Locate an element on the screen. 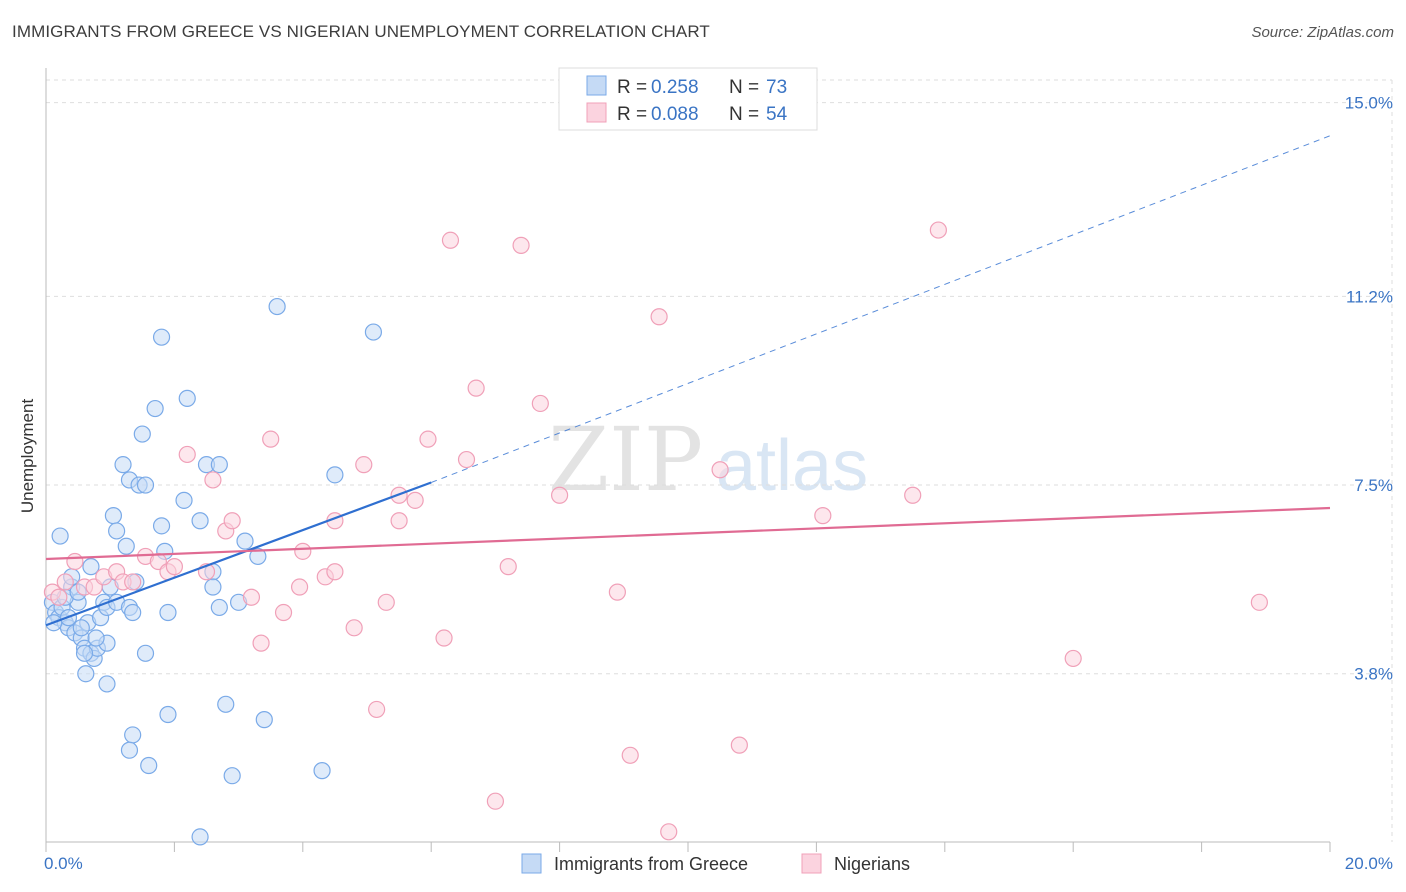  y-tick-label-2: 11.2% is located at coordinates (1369, 296).